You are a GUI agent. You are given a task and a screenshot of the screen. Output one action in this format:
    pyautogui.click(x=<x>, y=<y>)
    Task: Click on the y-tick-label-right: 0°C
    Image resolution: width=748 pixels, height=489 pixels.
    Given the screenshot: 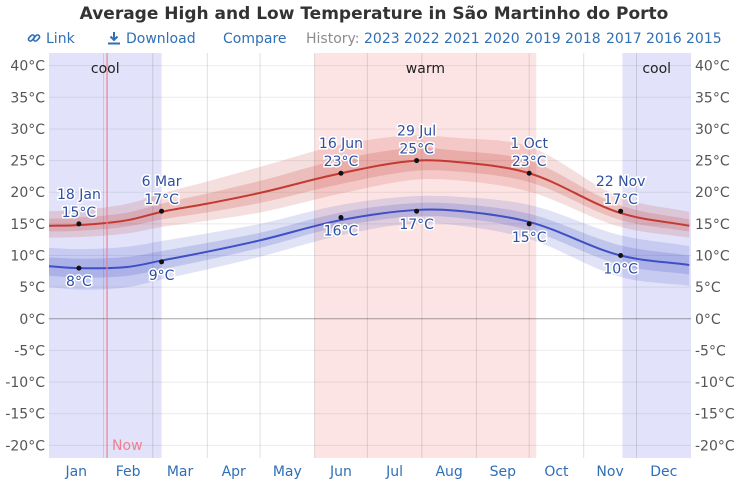 What is the action you would take?
    pyautogui.click(x=708, y=320)
    